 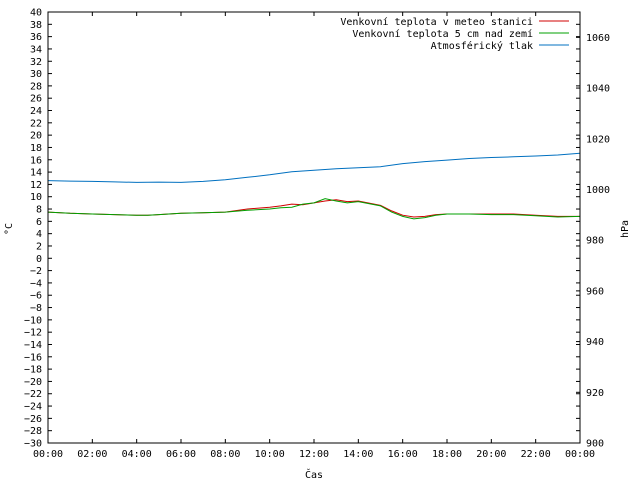 I want to click on x-tick-label: 18:00, so click(x=447, y=454).